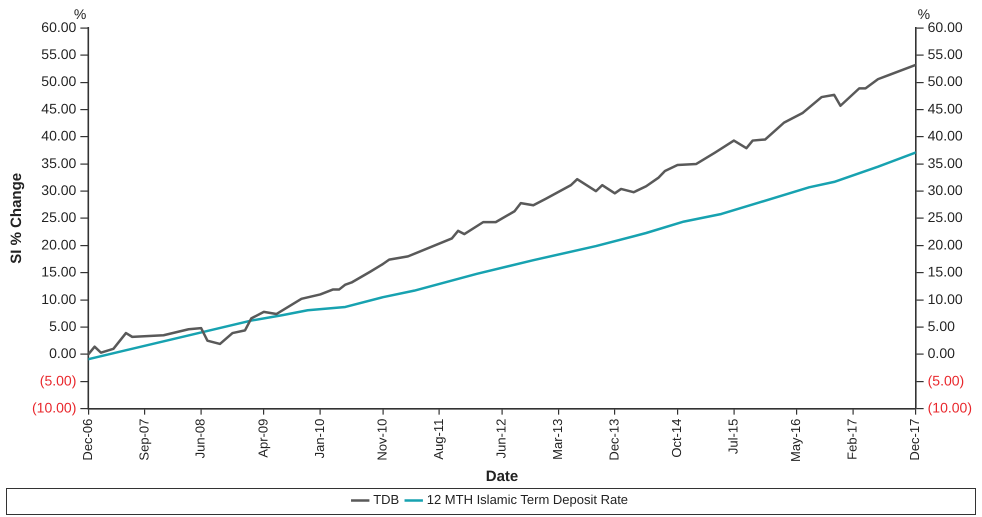 This screenshot has height=517, width=982. What do you see at coordinates (59, 272) in the screenshot?
I see `y-tick-label: 15.00` at bounding box center [59, 272].